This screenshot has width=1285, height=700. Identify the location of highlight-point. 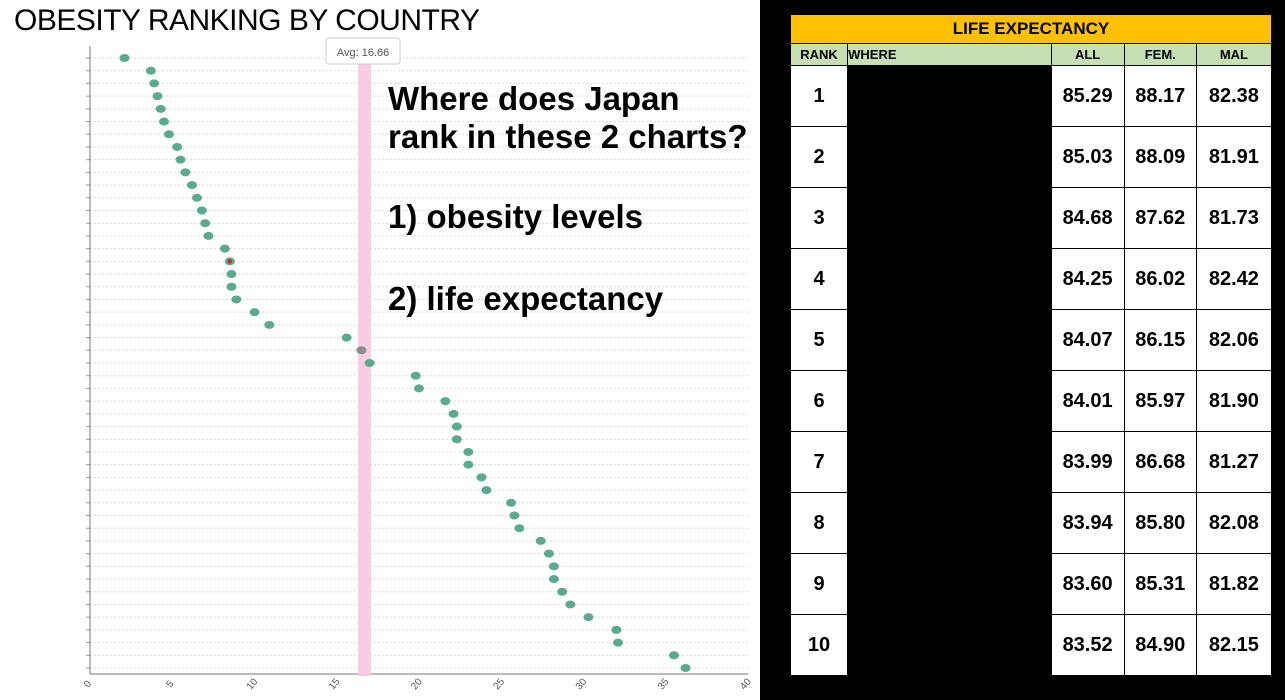
(230, 261).